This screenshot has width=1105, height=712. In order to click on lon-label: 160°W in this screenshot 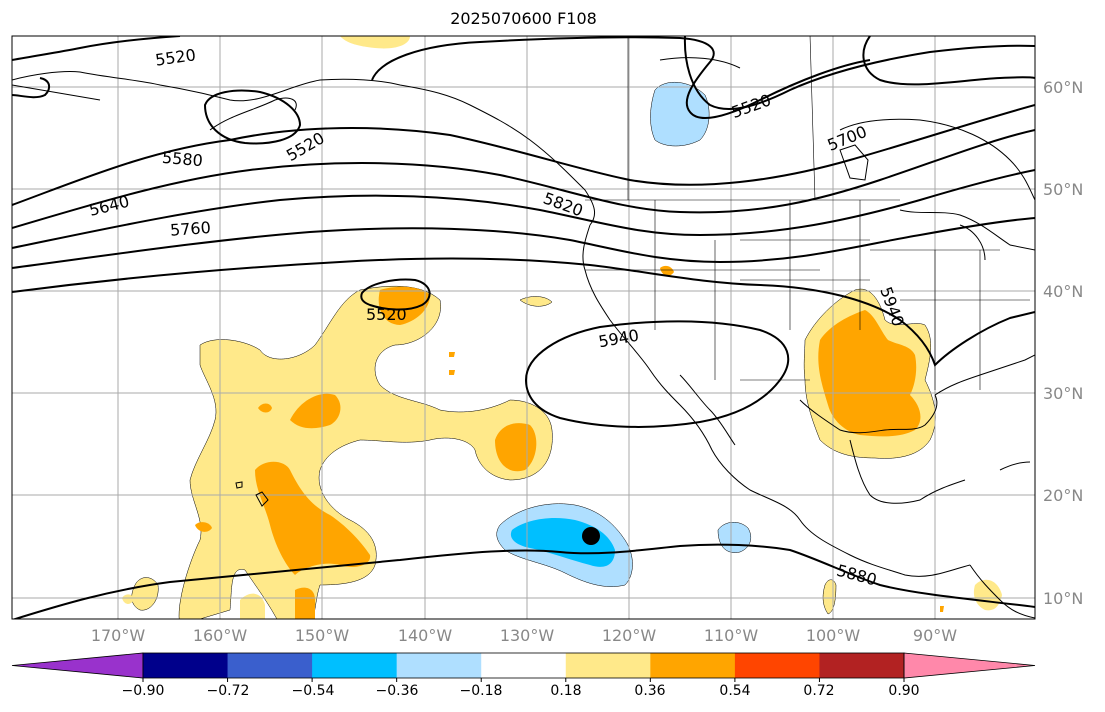, I will do `click(220, 635)`.